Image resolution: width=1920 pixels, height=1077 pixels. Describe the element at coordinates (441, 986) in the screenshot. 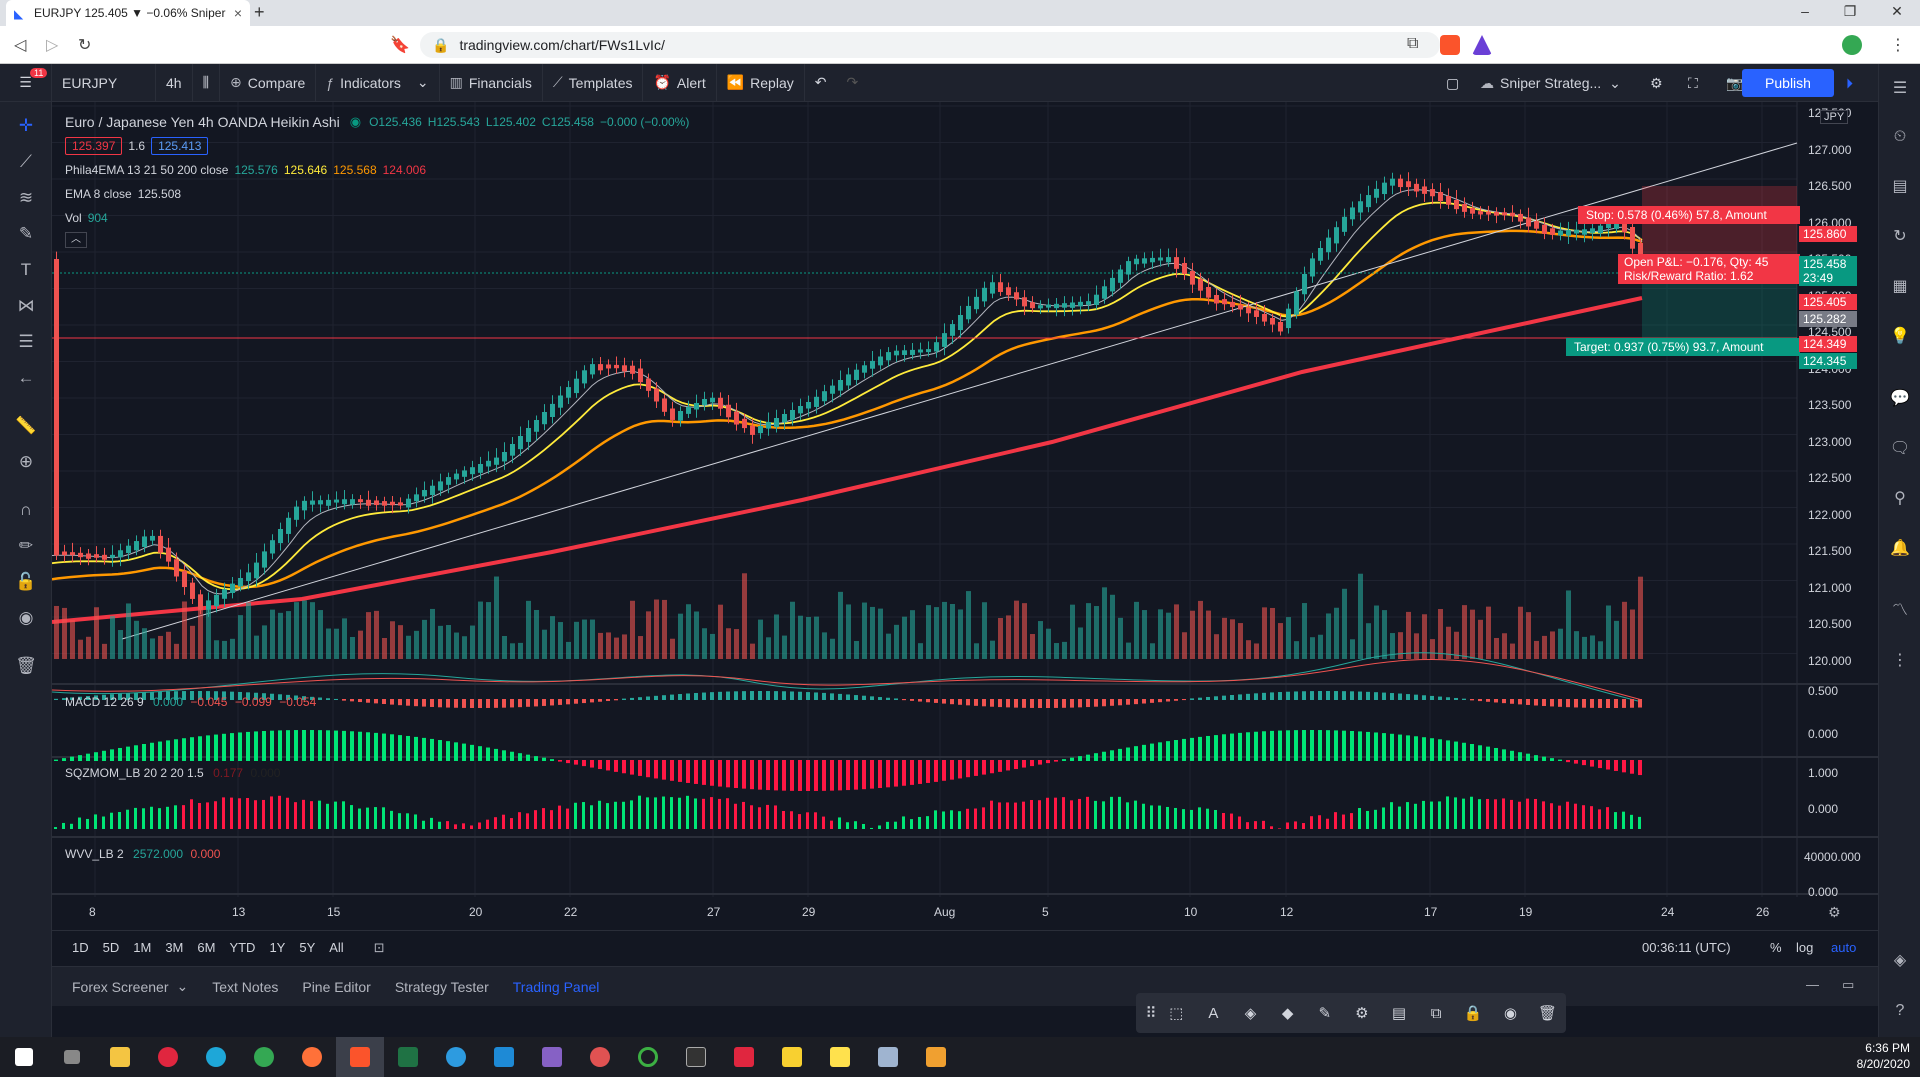

I see `tab-strategy-tester: Strategy Tester` at that location.